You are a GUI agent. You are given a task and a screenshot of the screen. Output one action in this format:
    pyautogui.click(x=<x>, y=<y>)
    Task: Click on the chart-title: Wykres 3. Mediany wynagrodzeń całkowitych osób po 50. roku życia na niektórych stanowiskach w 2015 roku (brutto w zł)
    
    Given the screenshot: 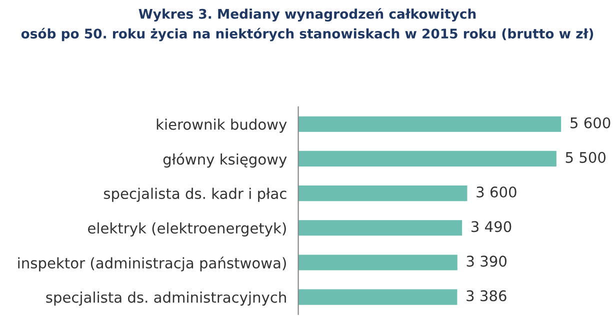 What is the action you would take?
    pyautogui.click(x=307, y=25)
    